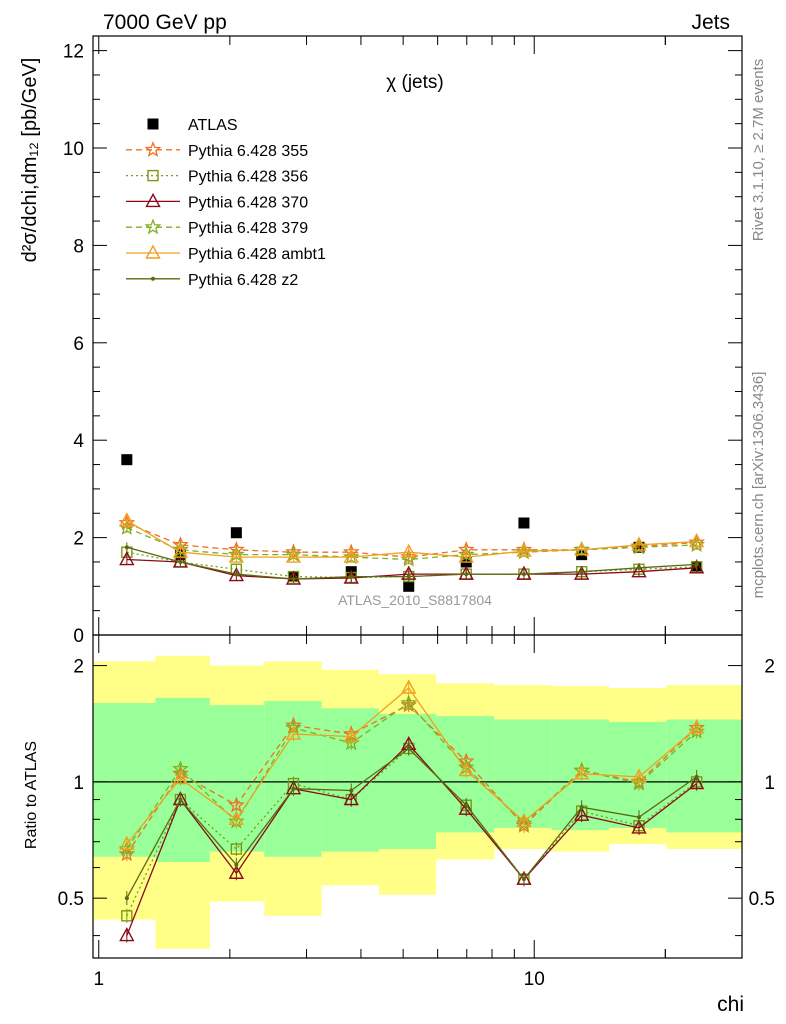  Describe the element at coordinates (98, 979) in the screenshot. I see `x-tick-label: 1` at that location.